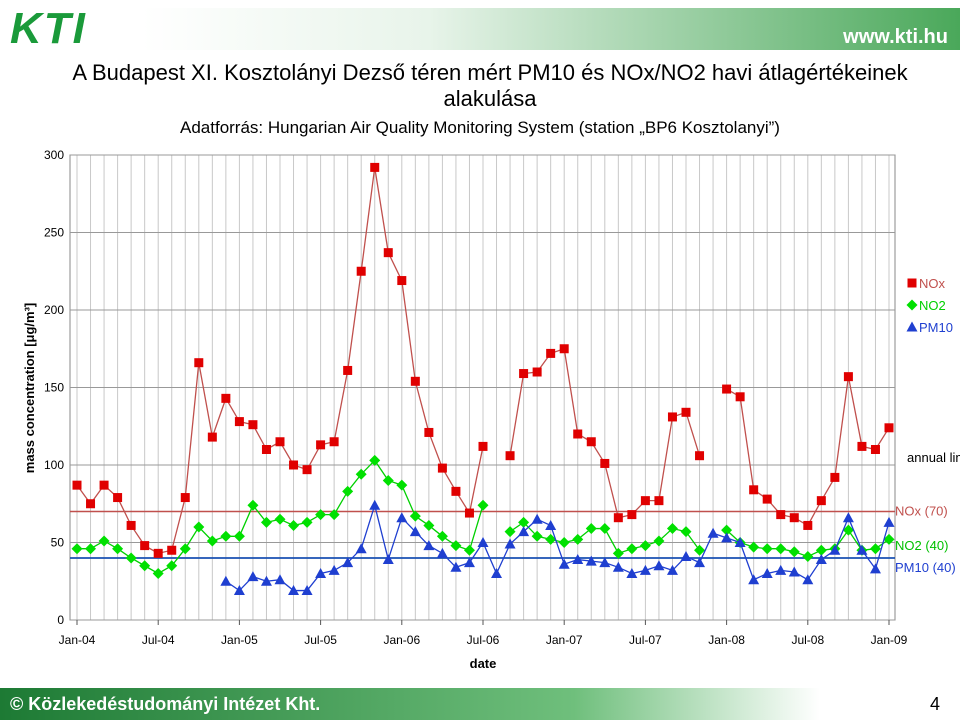 This screenshot has height=720, width=960. Describe the element at coordinates (480, 28) in the screenshot. I see `header: KTI www.kti.hu` at that location.